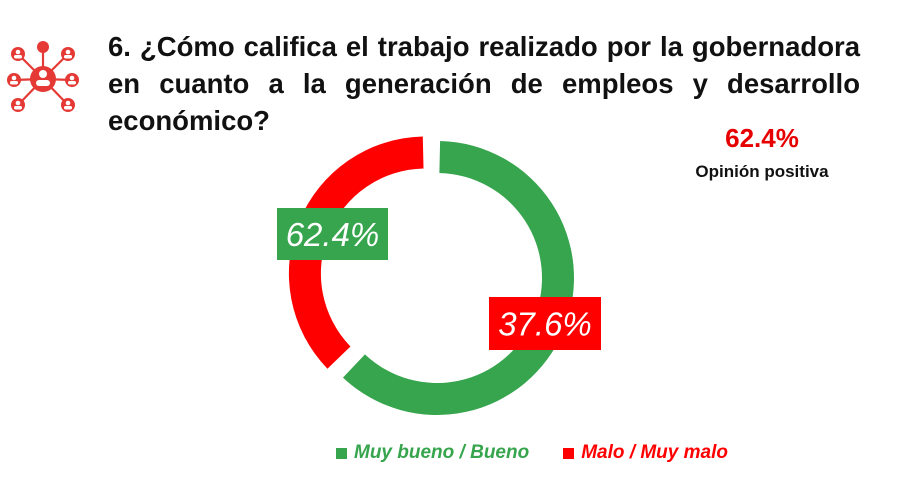 Image resolution: width=900 pixels, height=496 pixels. I want to click on data-label-positive-box, so click(332, 234).